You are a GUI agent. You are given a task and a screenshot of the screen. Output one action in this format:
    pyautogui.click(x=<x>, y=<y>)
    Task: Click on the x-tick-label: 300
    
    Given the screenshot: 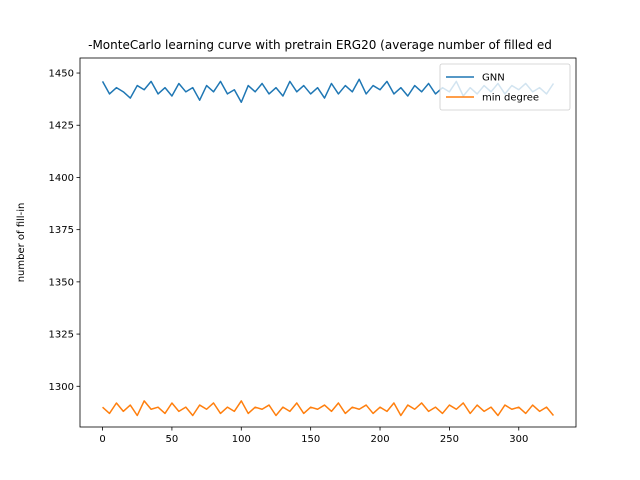 What is the action you would take?
    pyautogui.click(x=518, y=439)
    